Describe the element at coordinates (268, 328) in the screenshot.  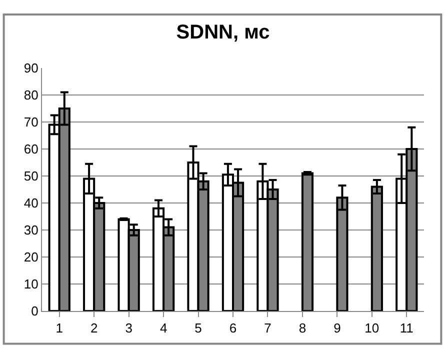
I see `x-tick-label: 7` at that location.